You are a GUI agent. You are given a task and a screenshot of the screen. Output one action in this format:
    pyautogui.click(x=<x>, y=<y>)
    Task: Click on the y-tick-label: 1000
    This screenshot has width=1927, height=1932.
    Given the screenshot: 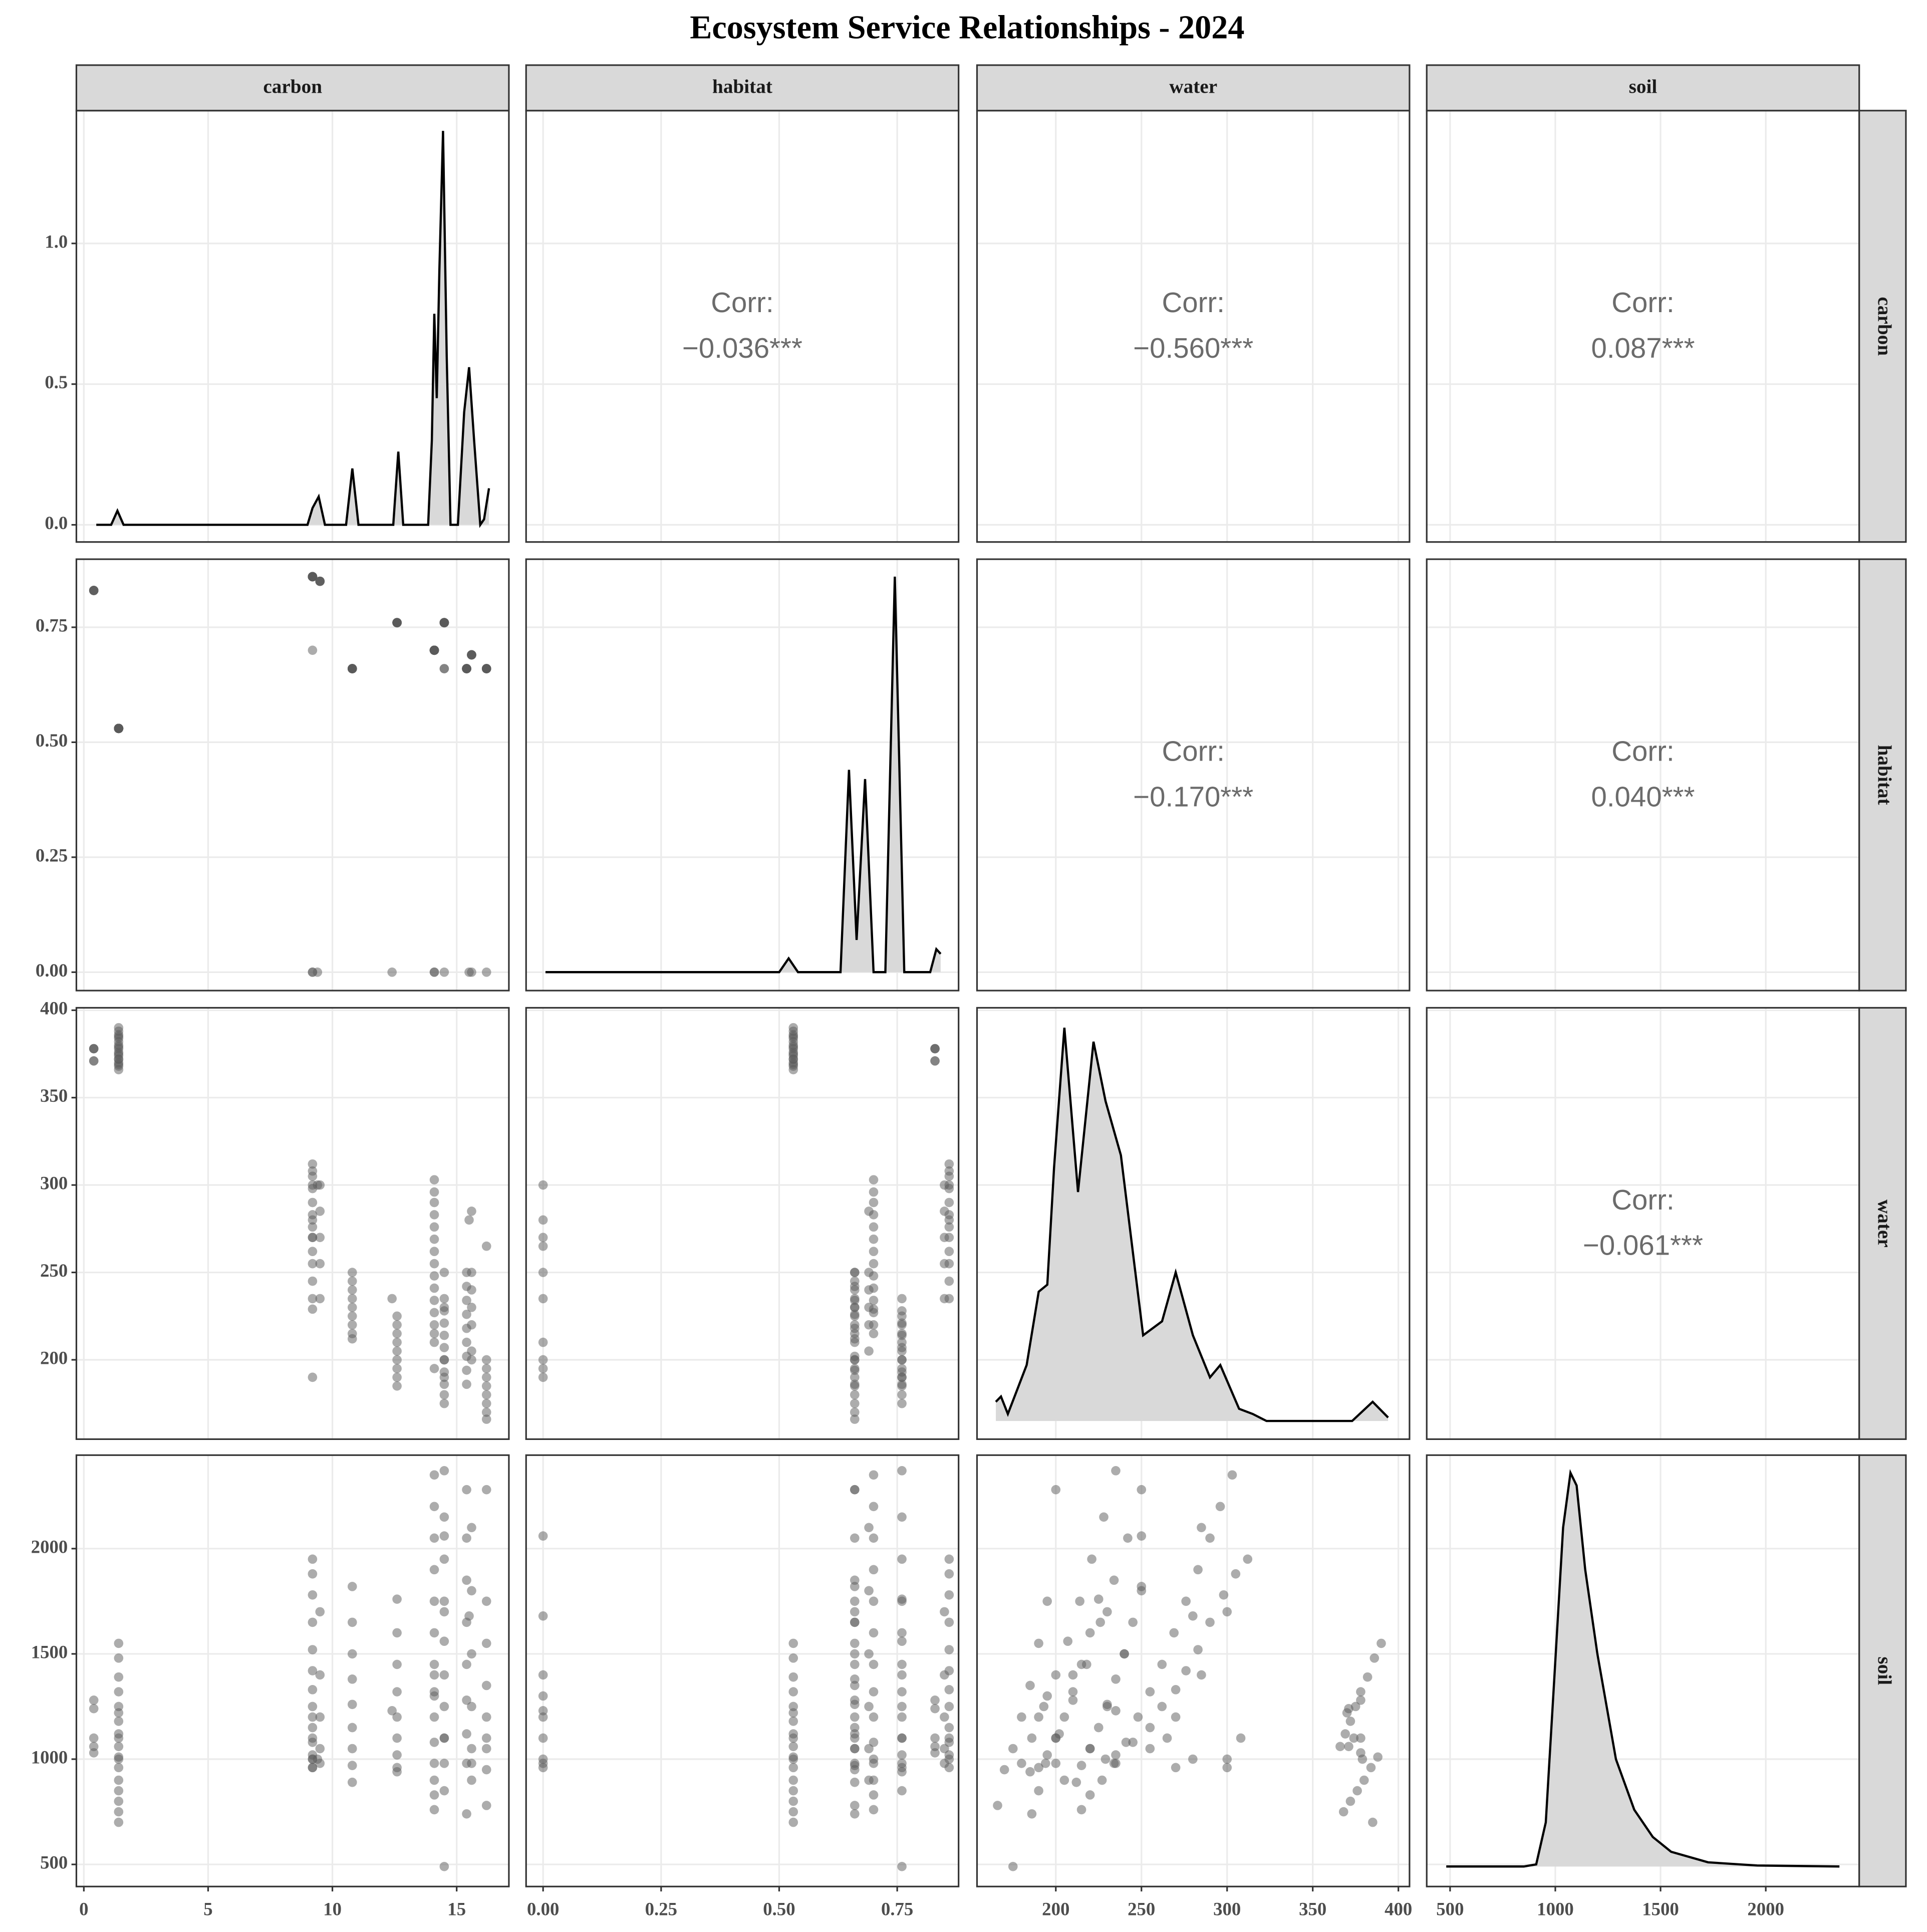 What is the action you would take?
    pyautogui.click(x=49, y=1757)
    